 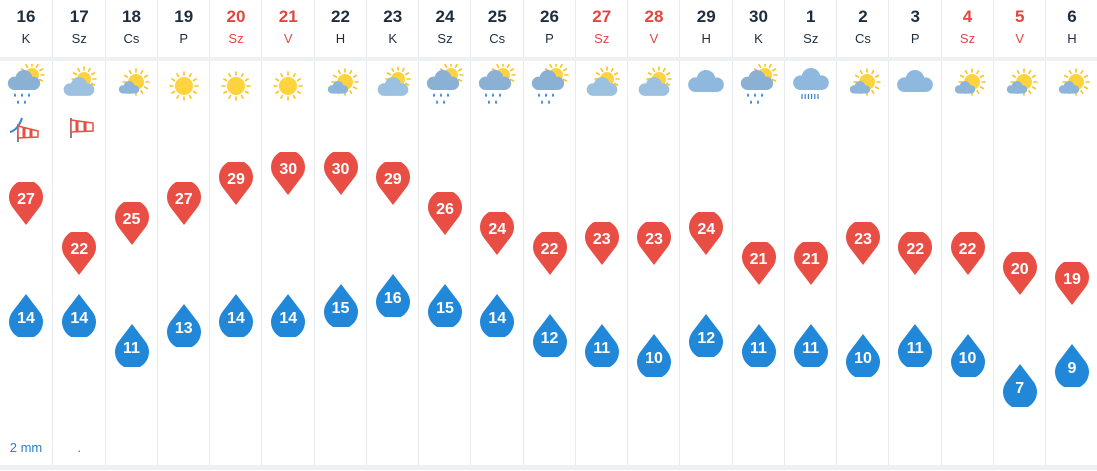 I want to click on day-column: 6 H 19 9, so click(x=1071, y=233).